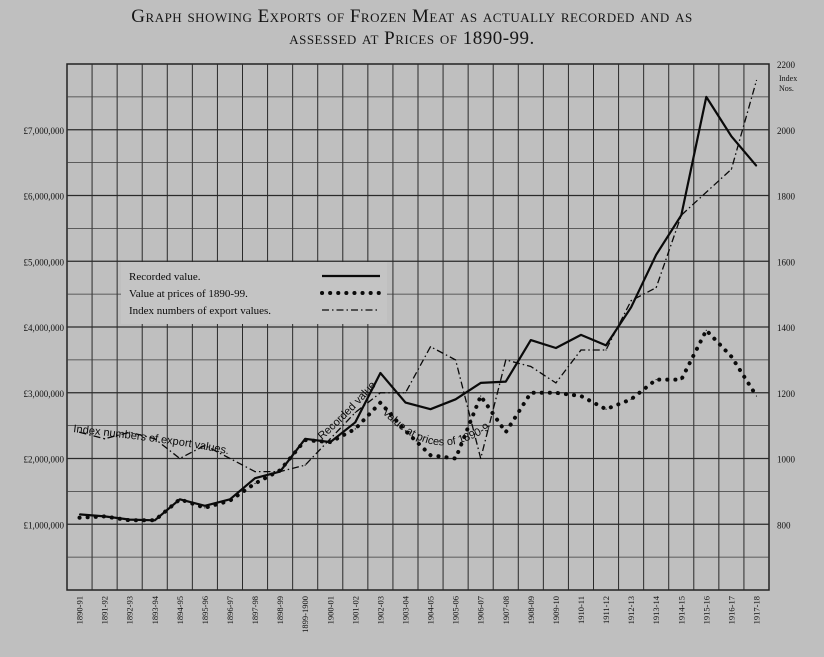  I want to click on curve-annotation-0: Index numbers of export values., so click(152, 440).